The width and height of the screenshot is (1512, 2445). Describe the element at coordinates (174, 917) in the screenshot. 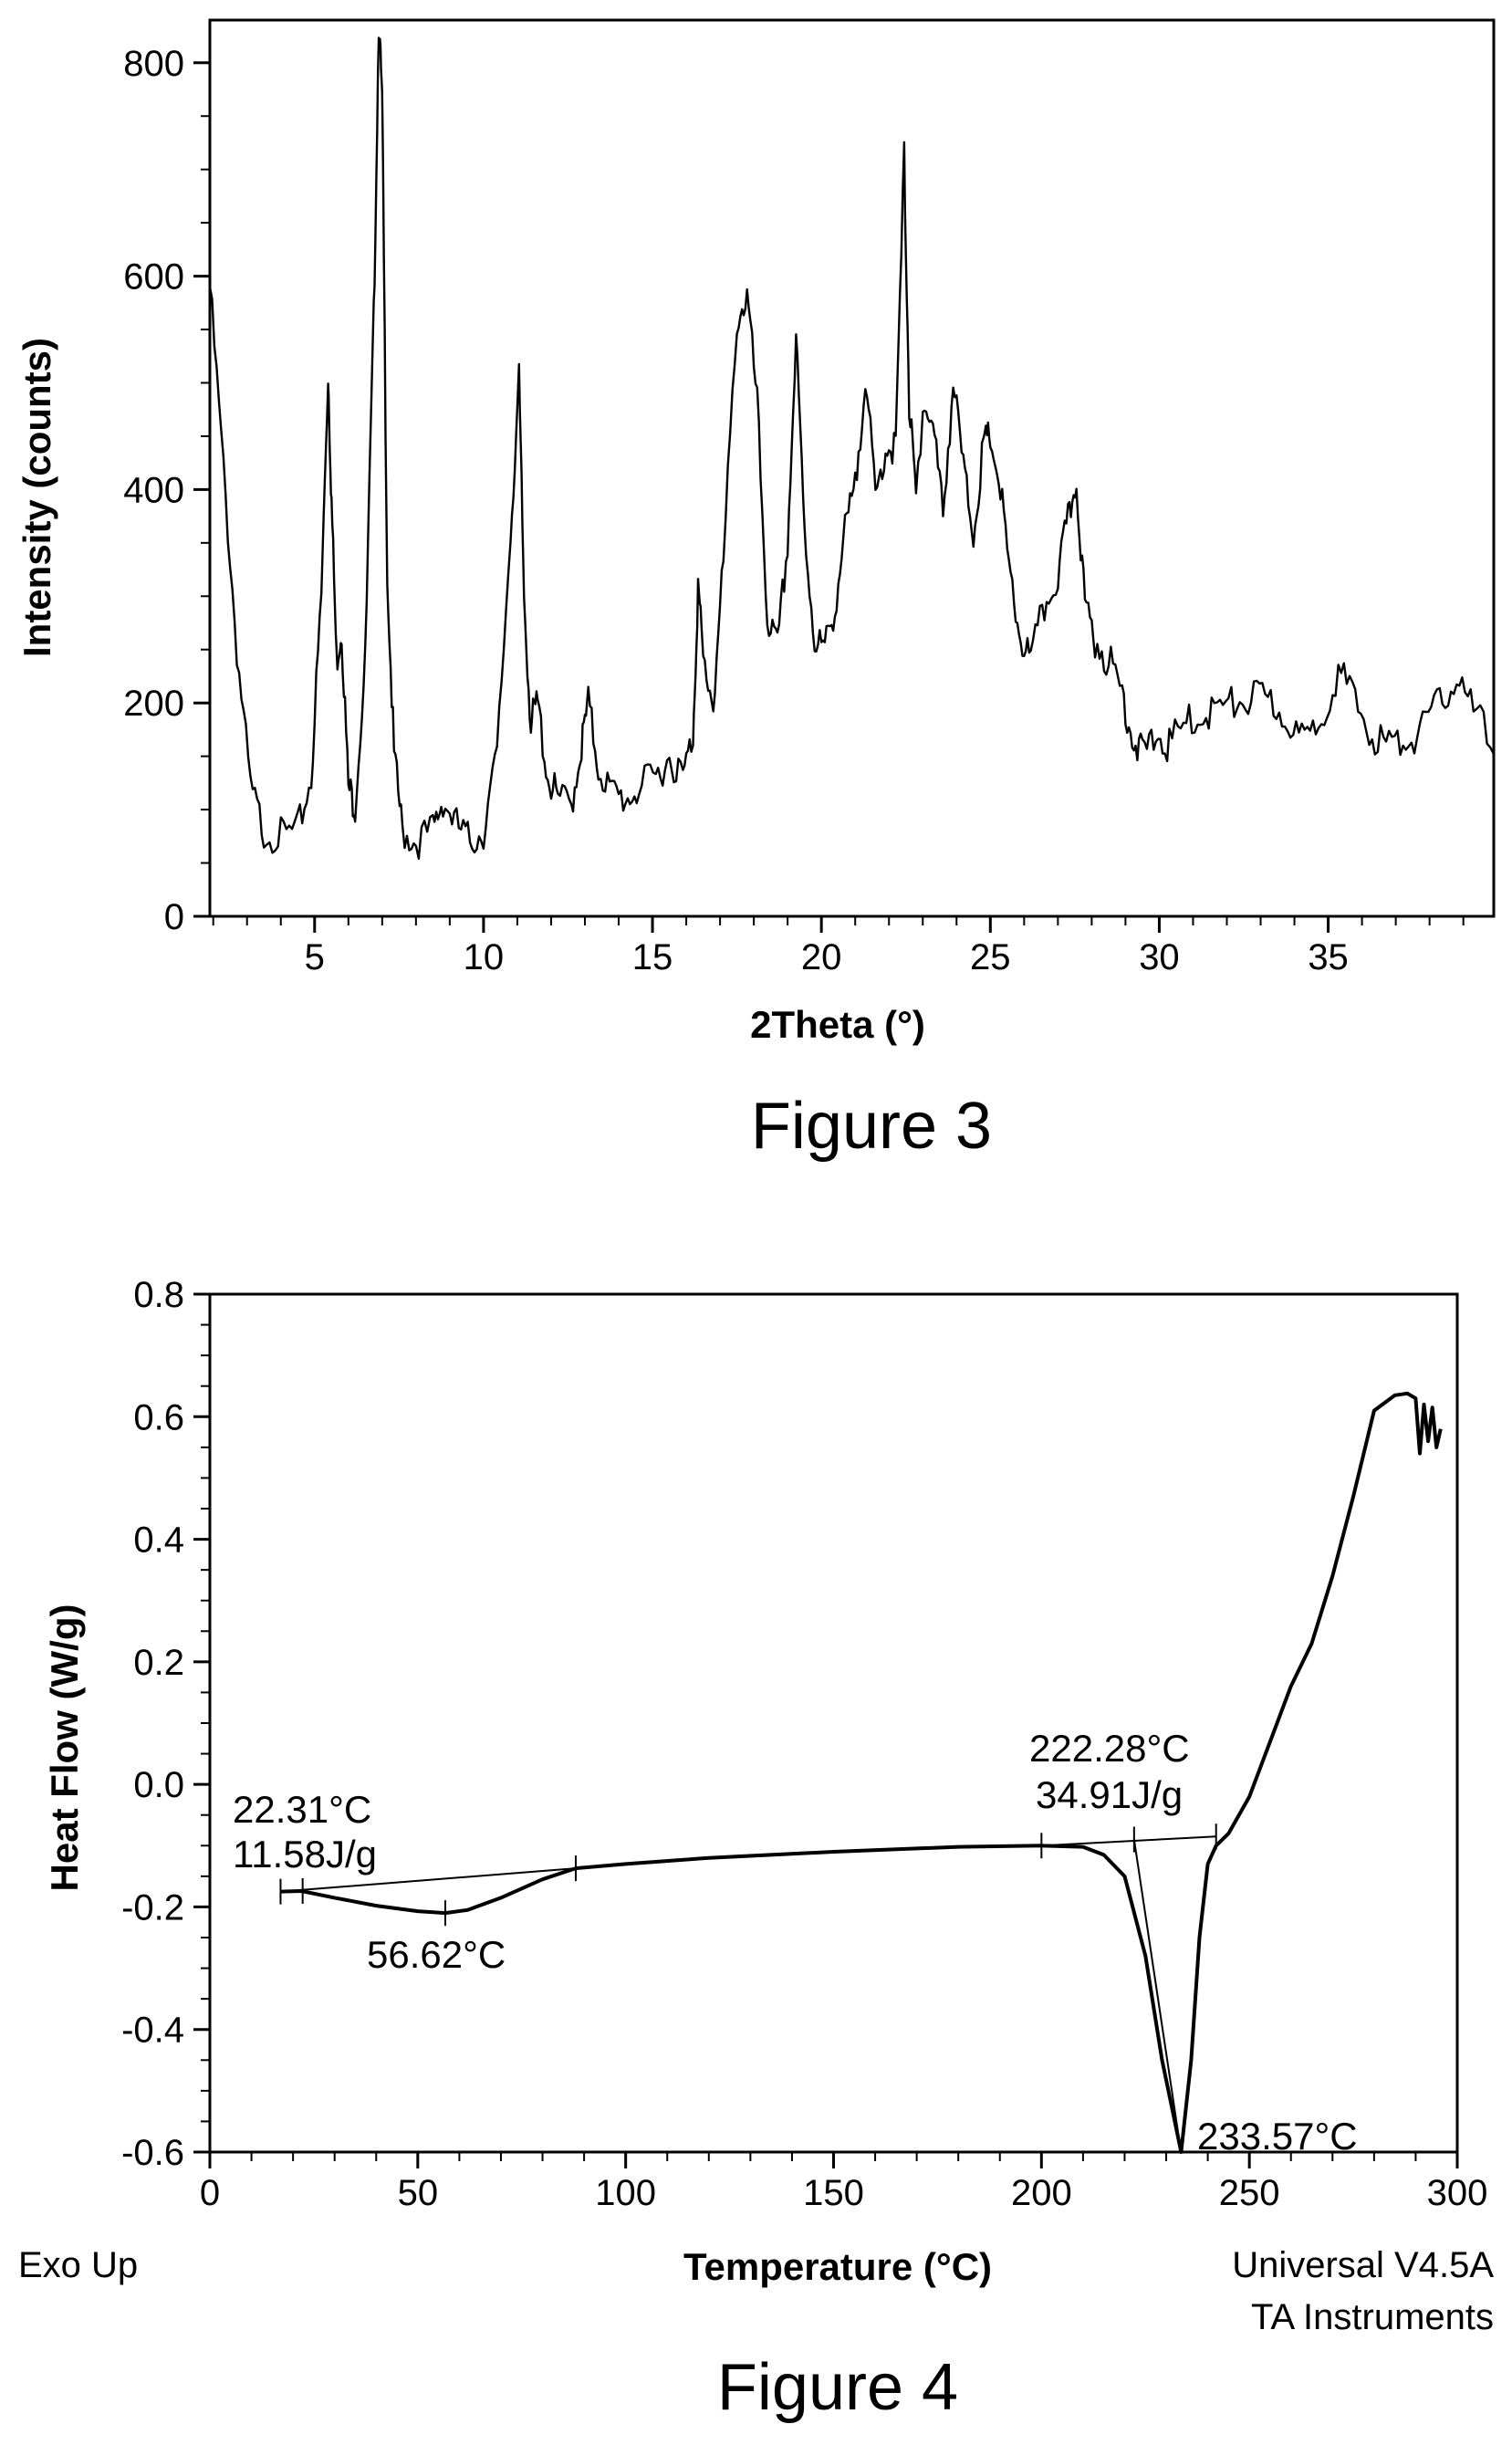

I see `xrpd-y-tick-label: 0` at that location.